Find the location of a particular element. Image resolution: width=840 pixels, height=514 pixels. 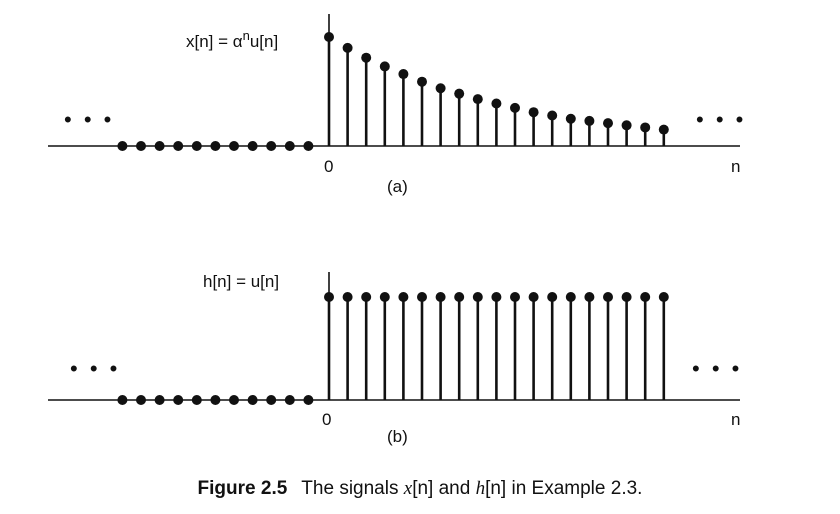

panel-b-n-label: n is located at coordinates (735, 419).